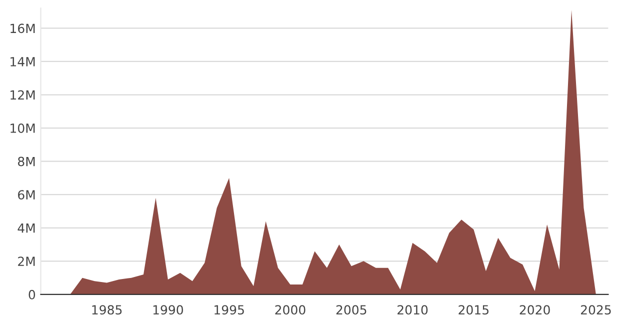  What do you see at coordinates (535, 310) in the screenshot?
I see `x-tick-label: 2020` at bounding box center [535, 310].